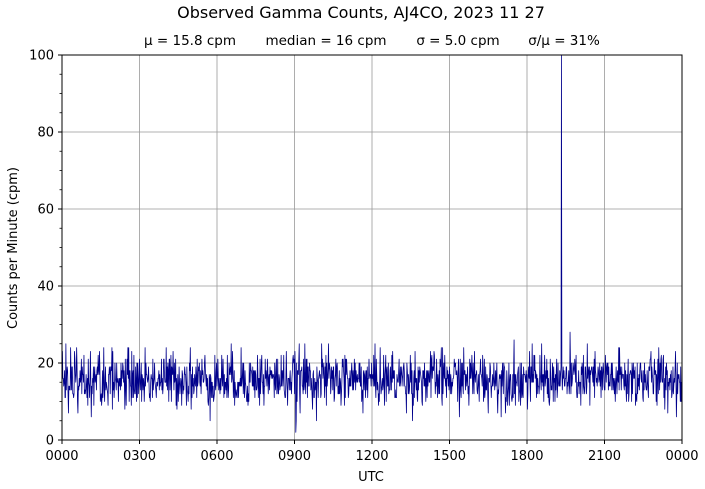 The height and width of the screenshot is (489, 705). I want to click on subtitle-sigma: σ = 5.0 cpm, so click(457, 41).